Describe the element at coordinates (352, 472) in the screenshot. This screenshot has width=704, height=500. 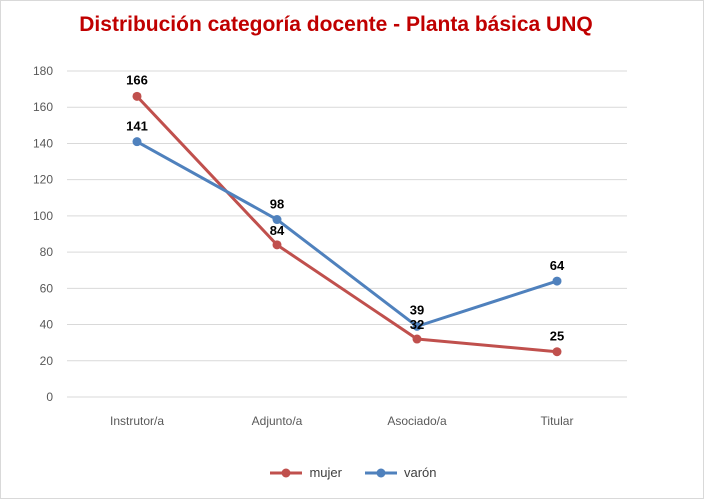
I see `legend: mujer varón` at that location.